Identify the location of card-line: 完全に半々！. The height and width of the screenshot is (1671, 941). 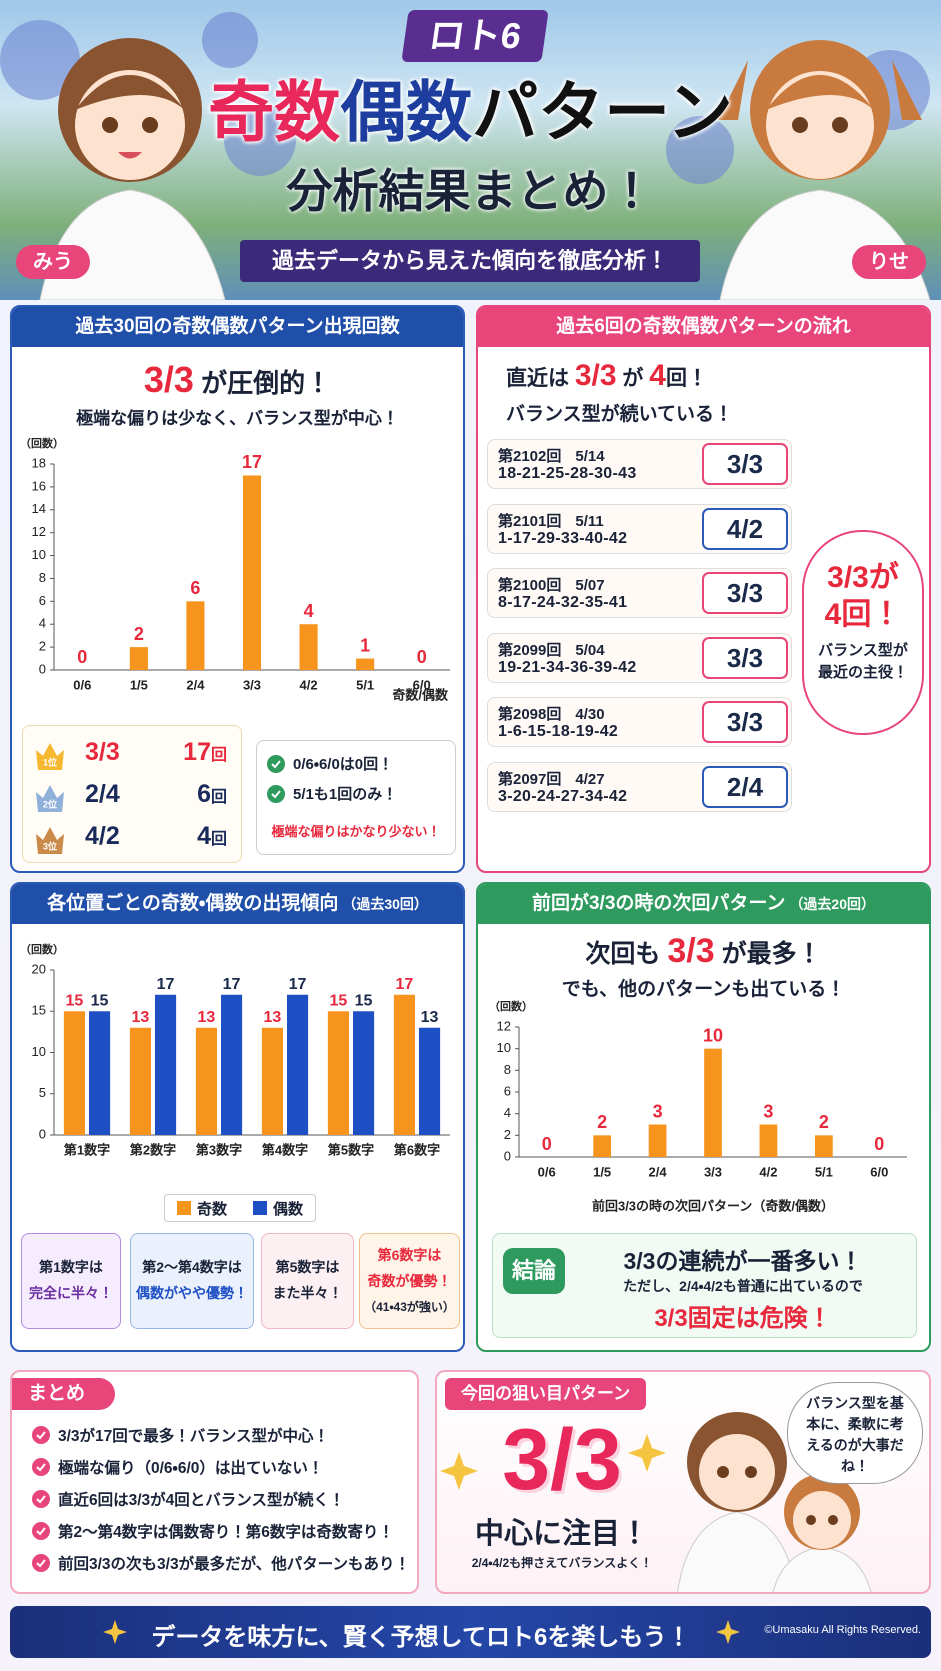
(71, 1293).